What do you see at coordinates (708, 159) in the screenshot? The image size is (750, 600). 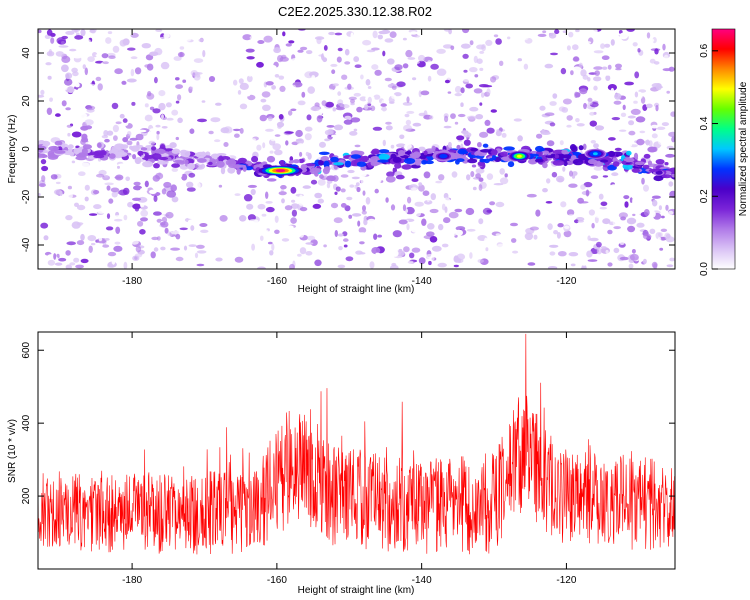 I see `colorbar-ticks: 0.0 0.2 0.4 0.6` at bounding box center [708, 159].